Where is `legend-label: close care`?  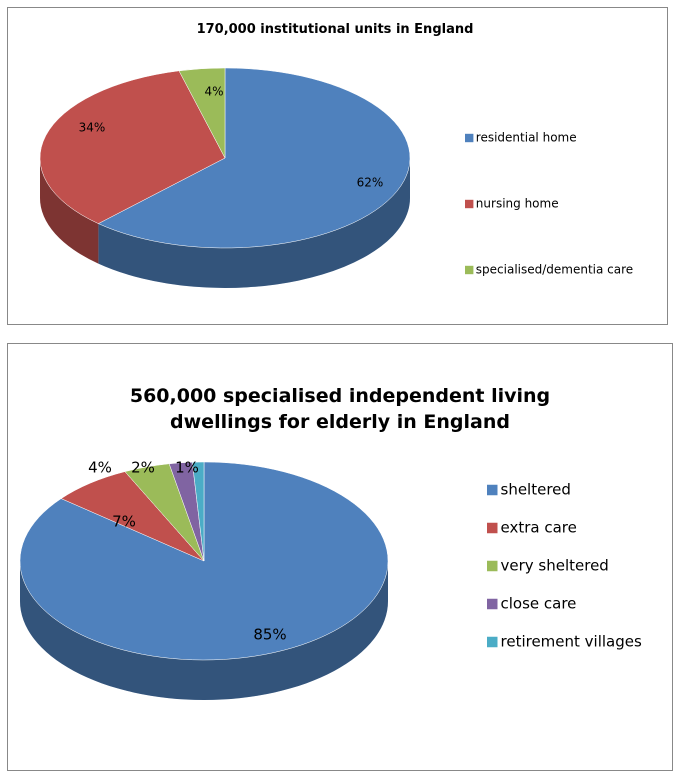 legend-label: close care is located at coordinates (539, 604).